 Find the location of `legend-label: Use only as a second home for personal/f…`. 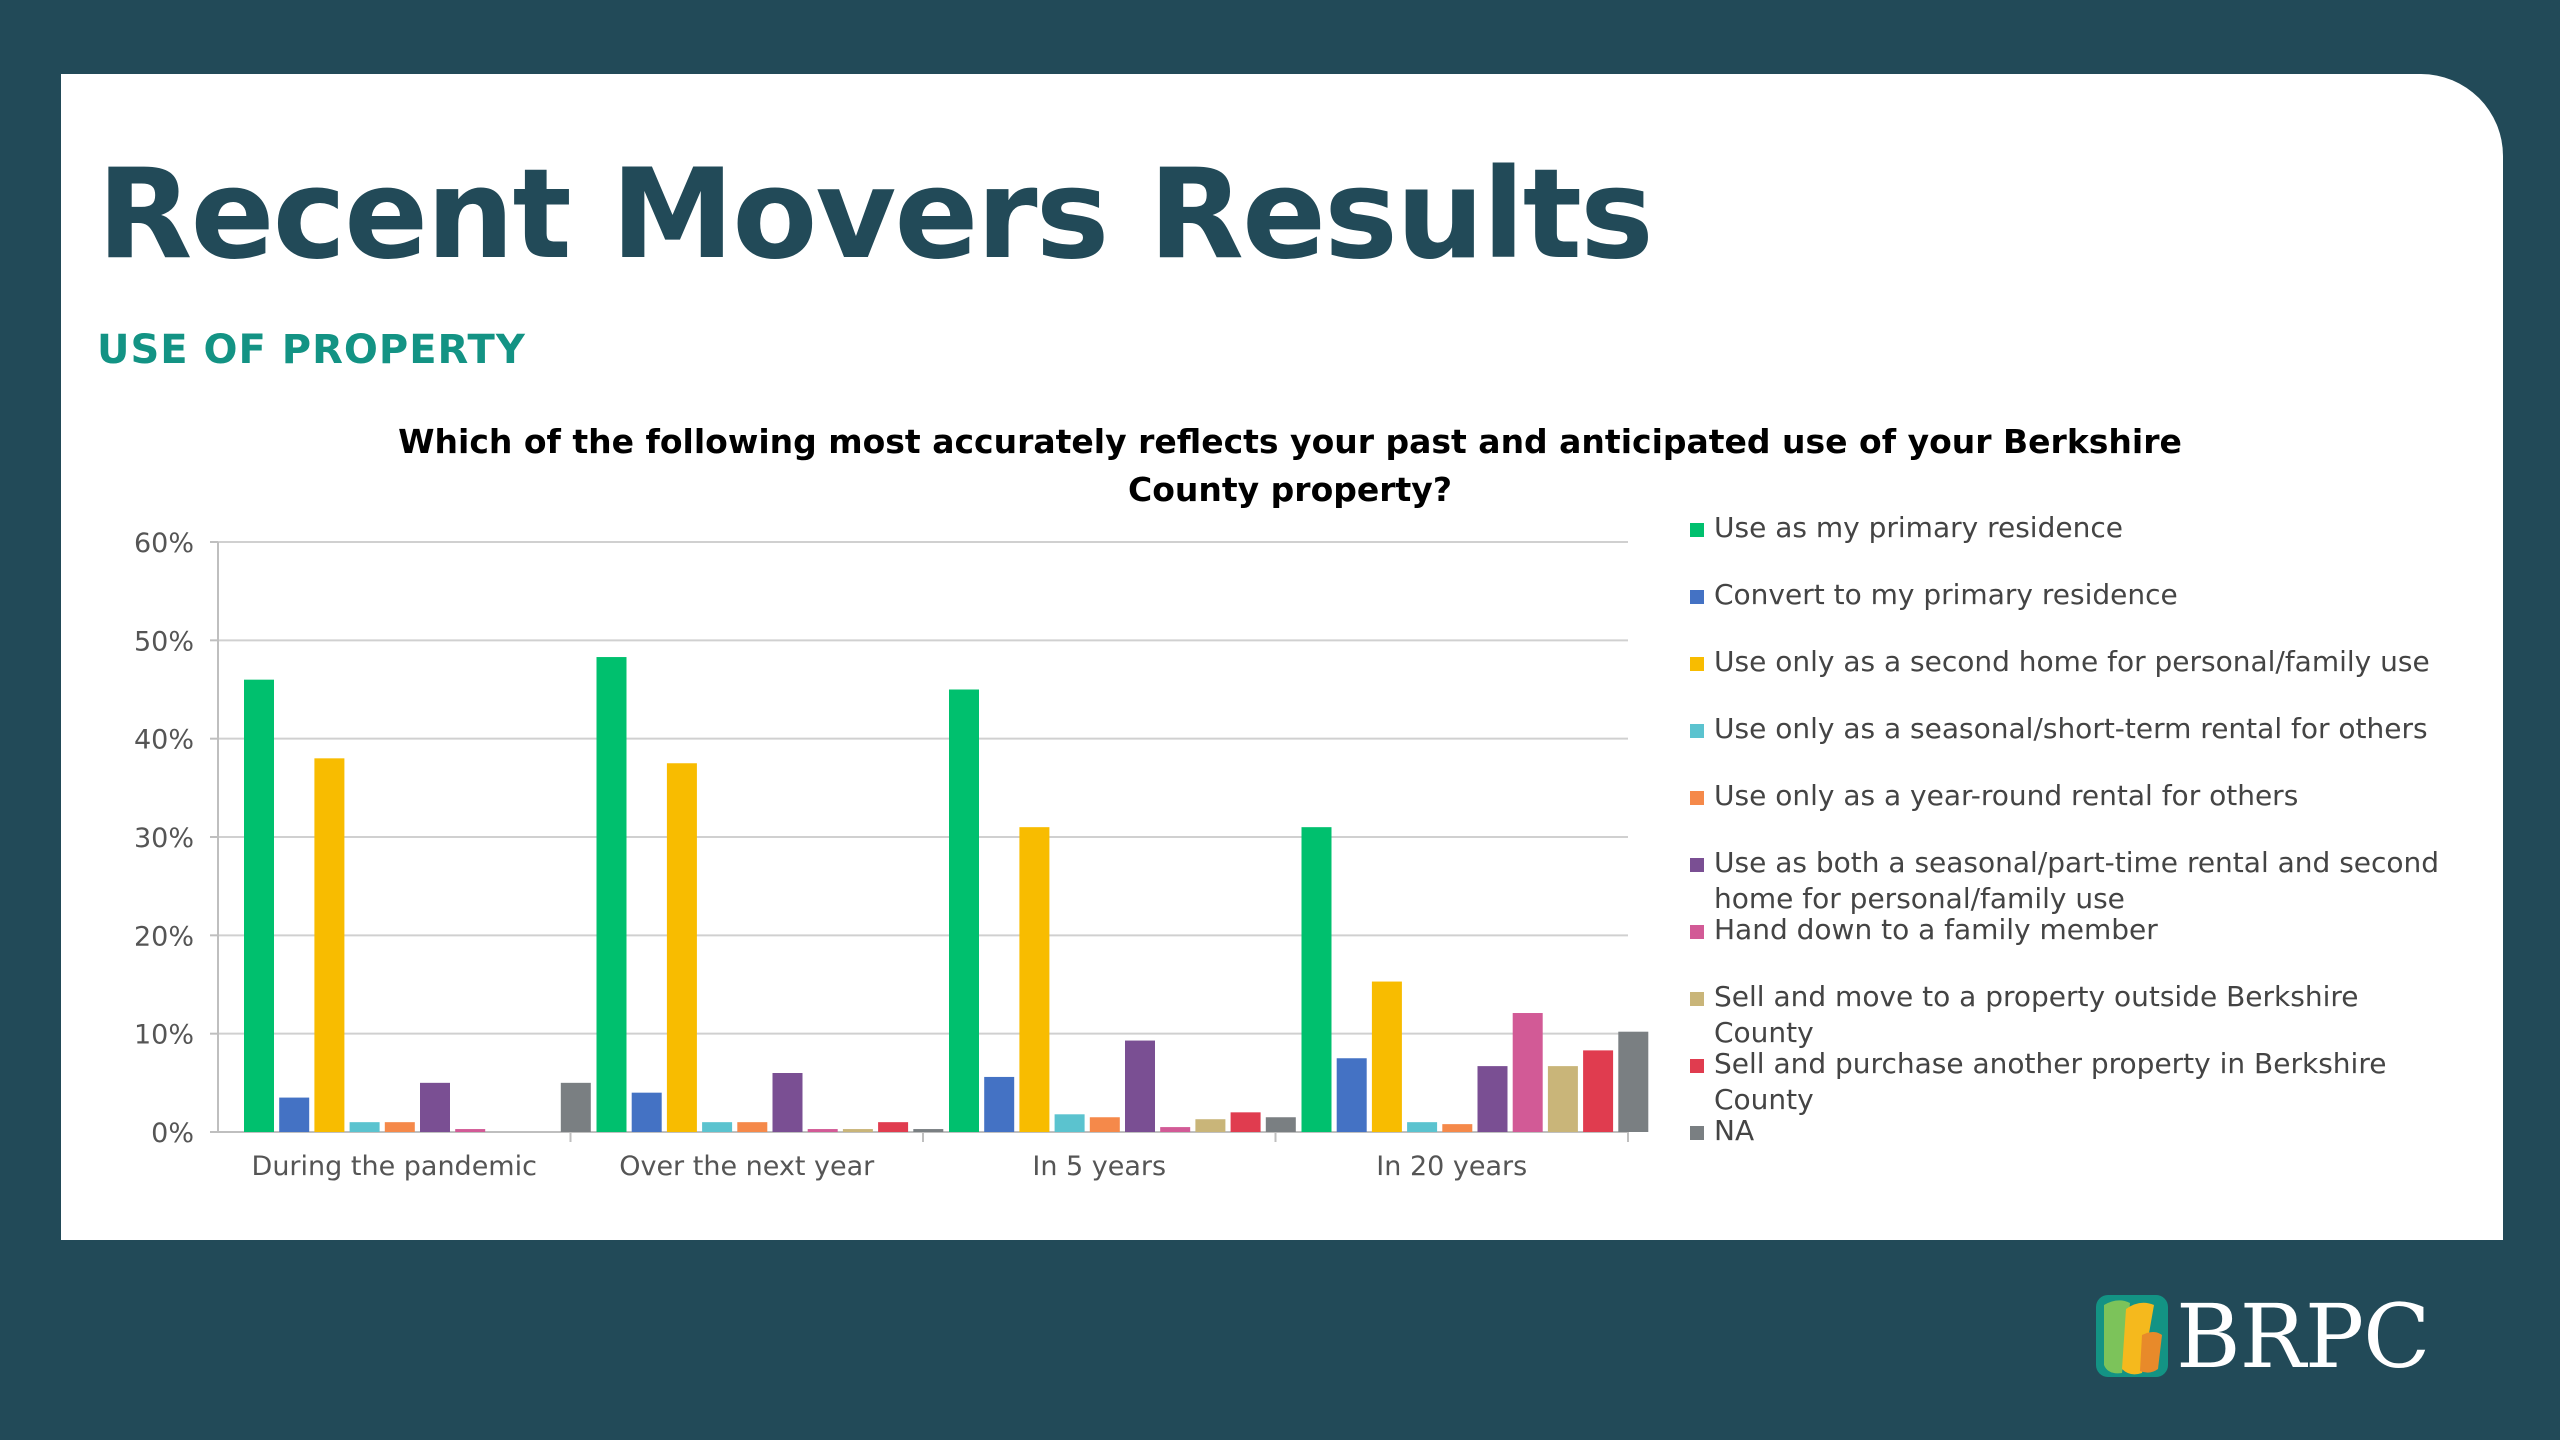

legend-label: Use only as a second home for personal/f… is located at coordinates (2072, 661).